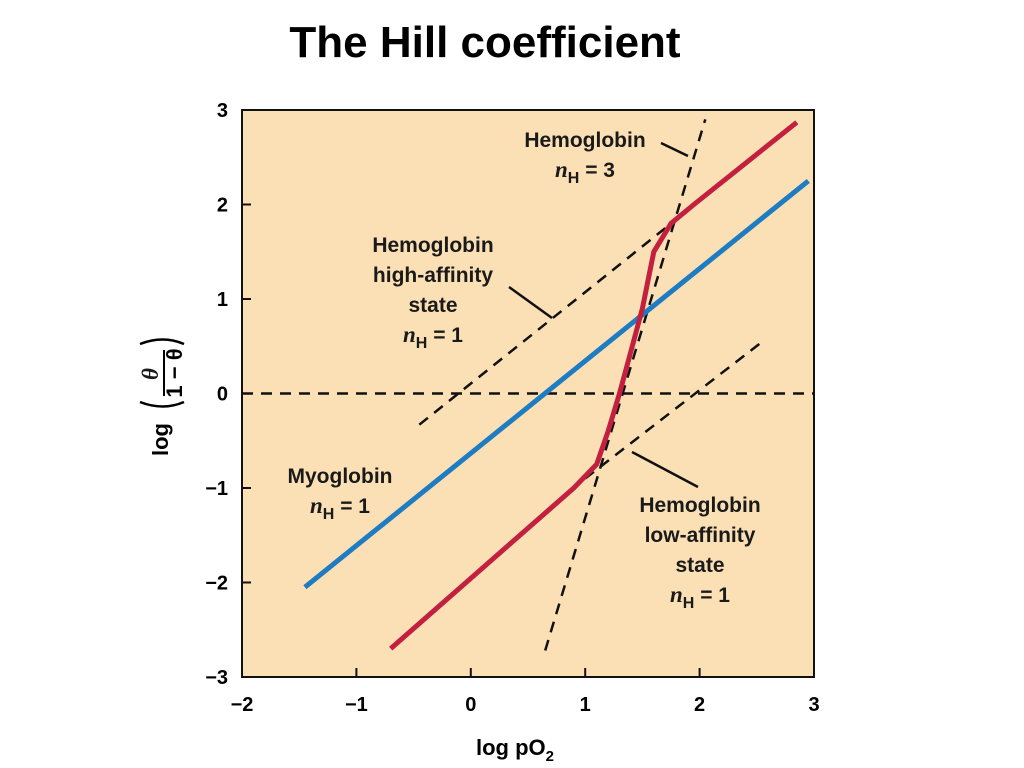  I want to click on y-tick-label: 1, so click(222, 300).